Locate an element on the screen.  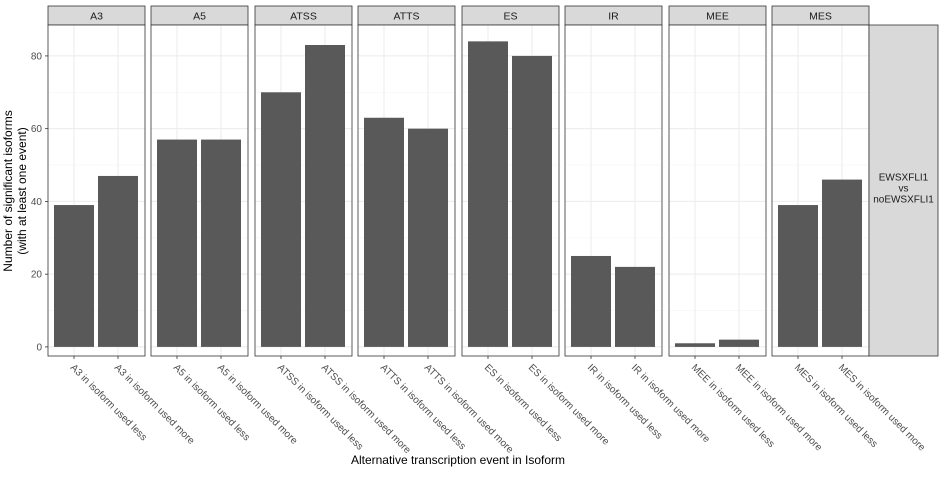
facet-strip-label: ES is located at coordinates (510, 17).